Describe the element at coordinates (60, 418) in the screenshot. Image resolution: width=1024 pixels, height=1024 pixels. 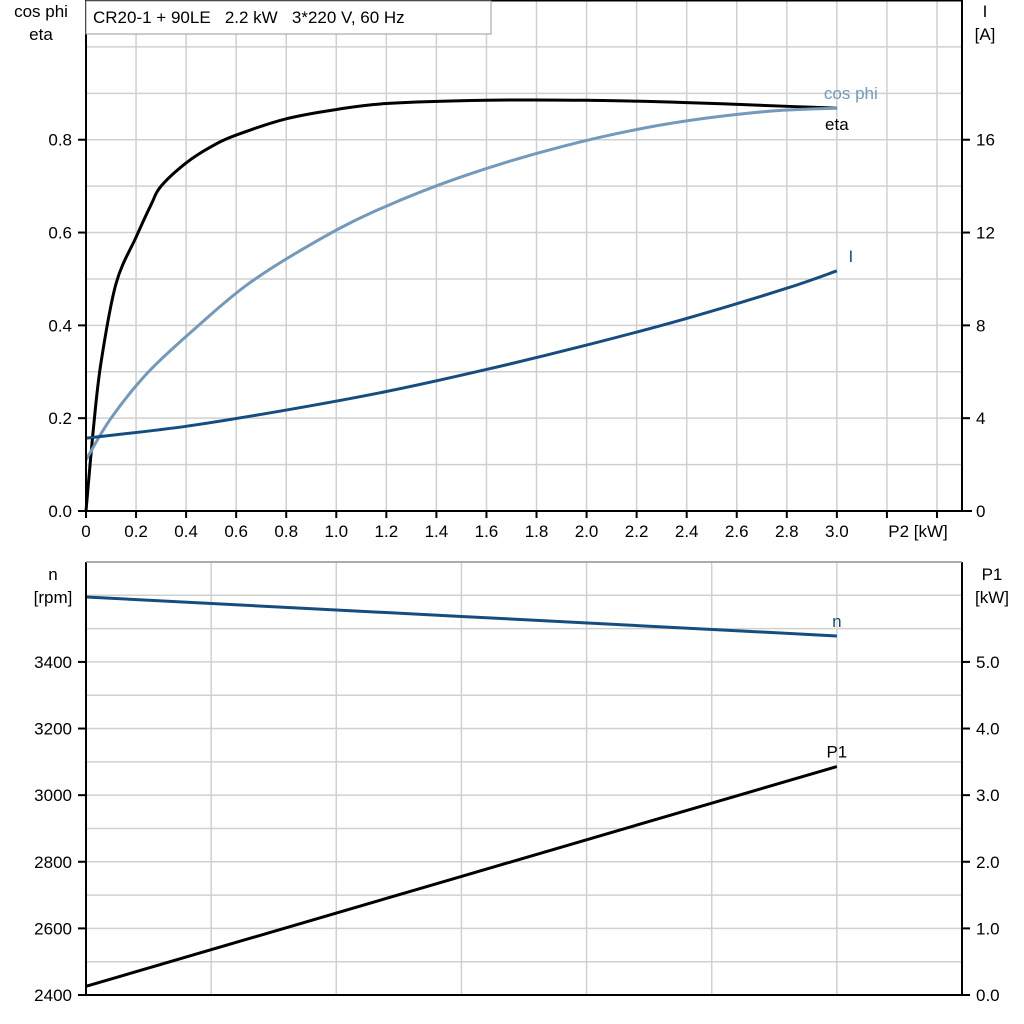
I see `y-left-tick-label: 0.2` at that location.